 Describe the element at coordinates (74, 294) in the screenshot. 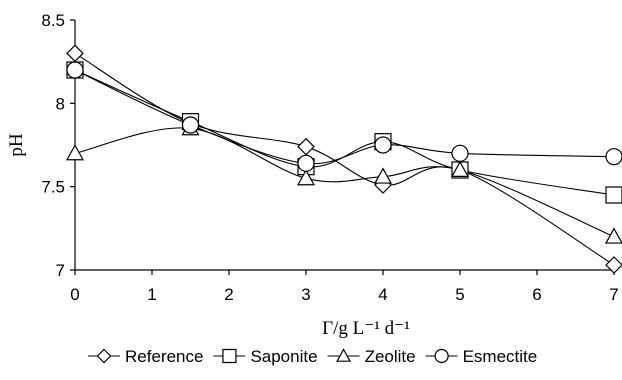

I see `x-tick-label: 0` at that location.